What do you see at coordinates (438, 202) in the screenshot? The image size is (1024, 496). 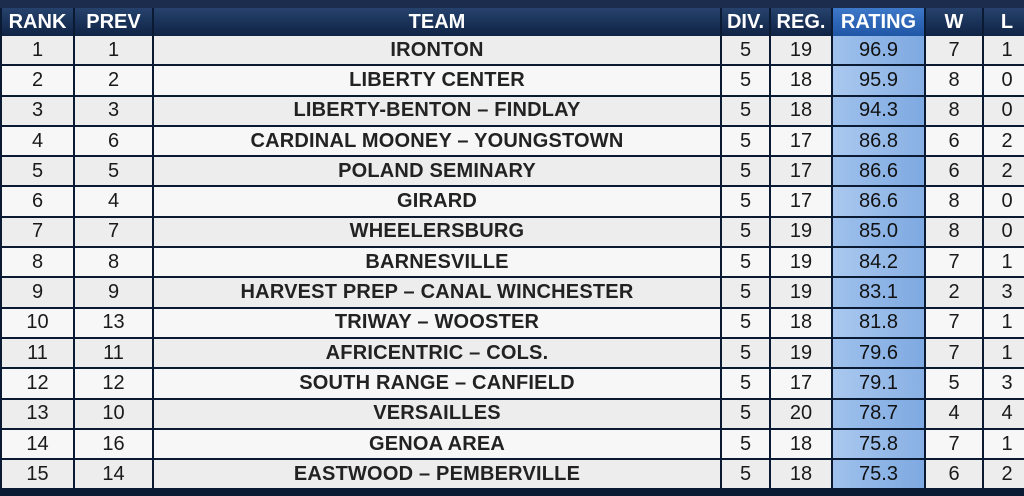 I see `cell-team: GIRARD` at bounding box center [438, 202].